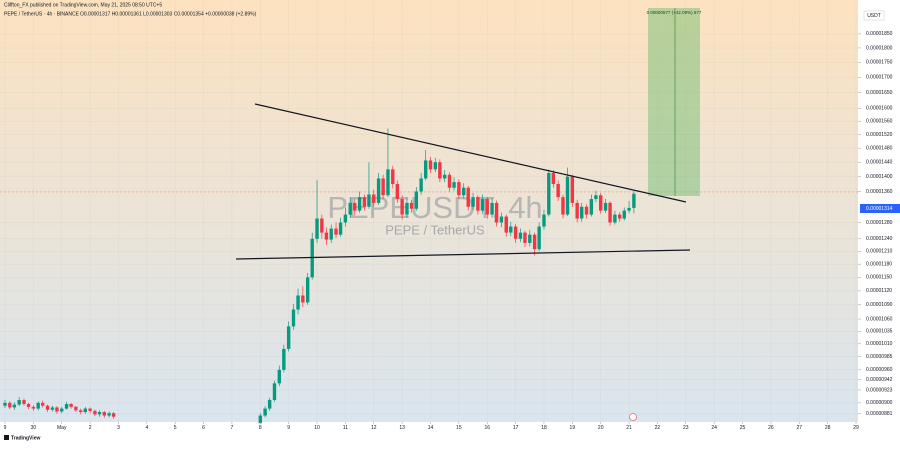  I want to click on x-tick-label: 2, so click(90, 428).